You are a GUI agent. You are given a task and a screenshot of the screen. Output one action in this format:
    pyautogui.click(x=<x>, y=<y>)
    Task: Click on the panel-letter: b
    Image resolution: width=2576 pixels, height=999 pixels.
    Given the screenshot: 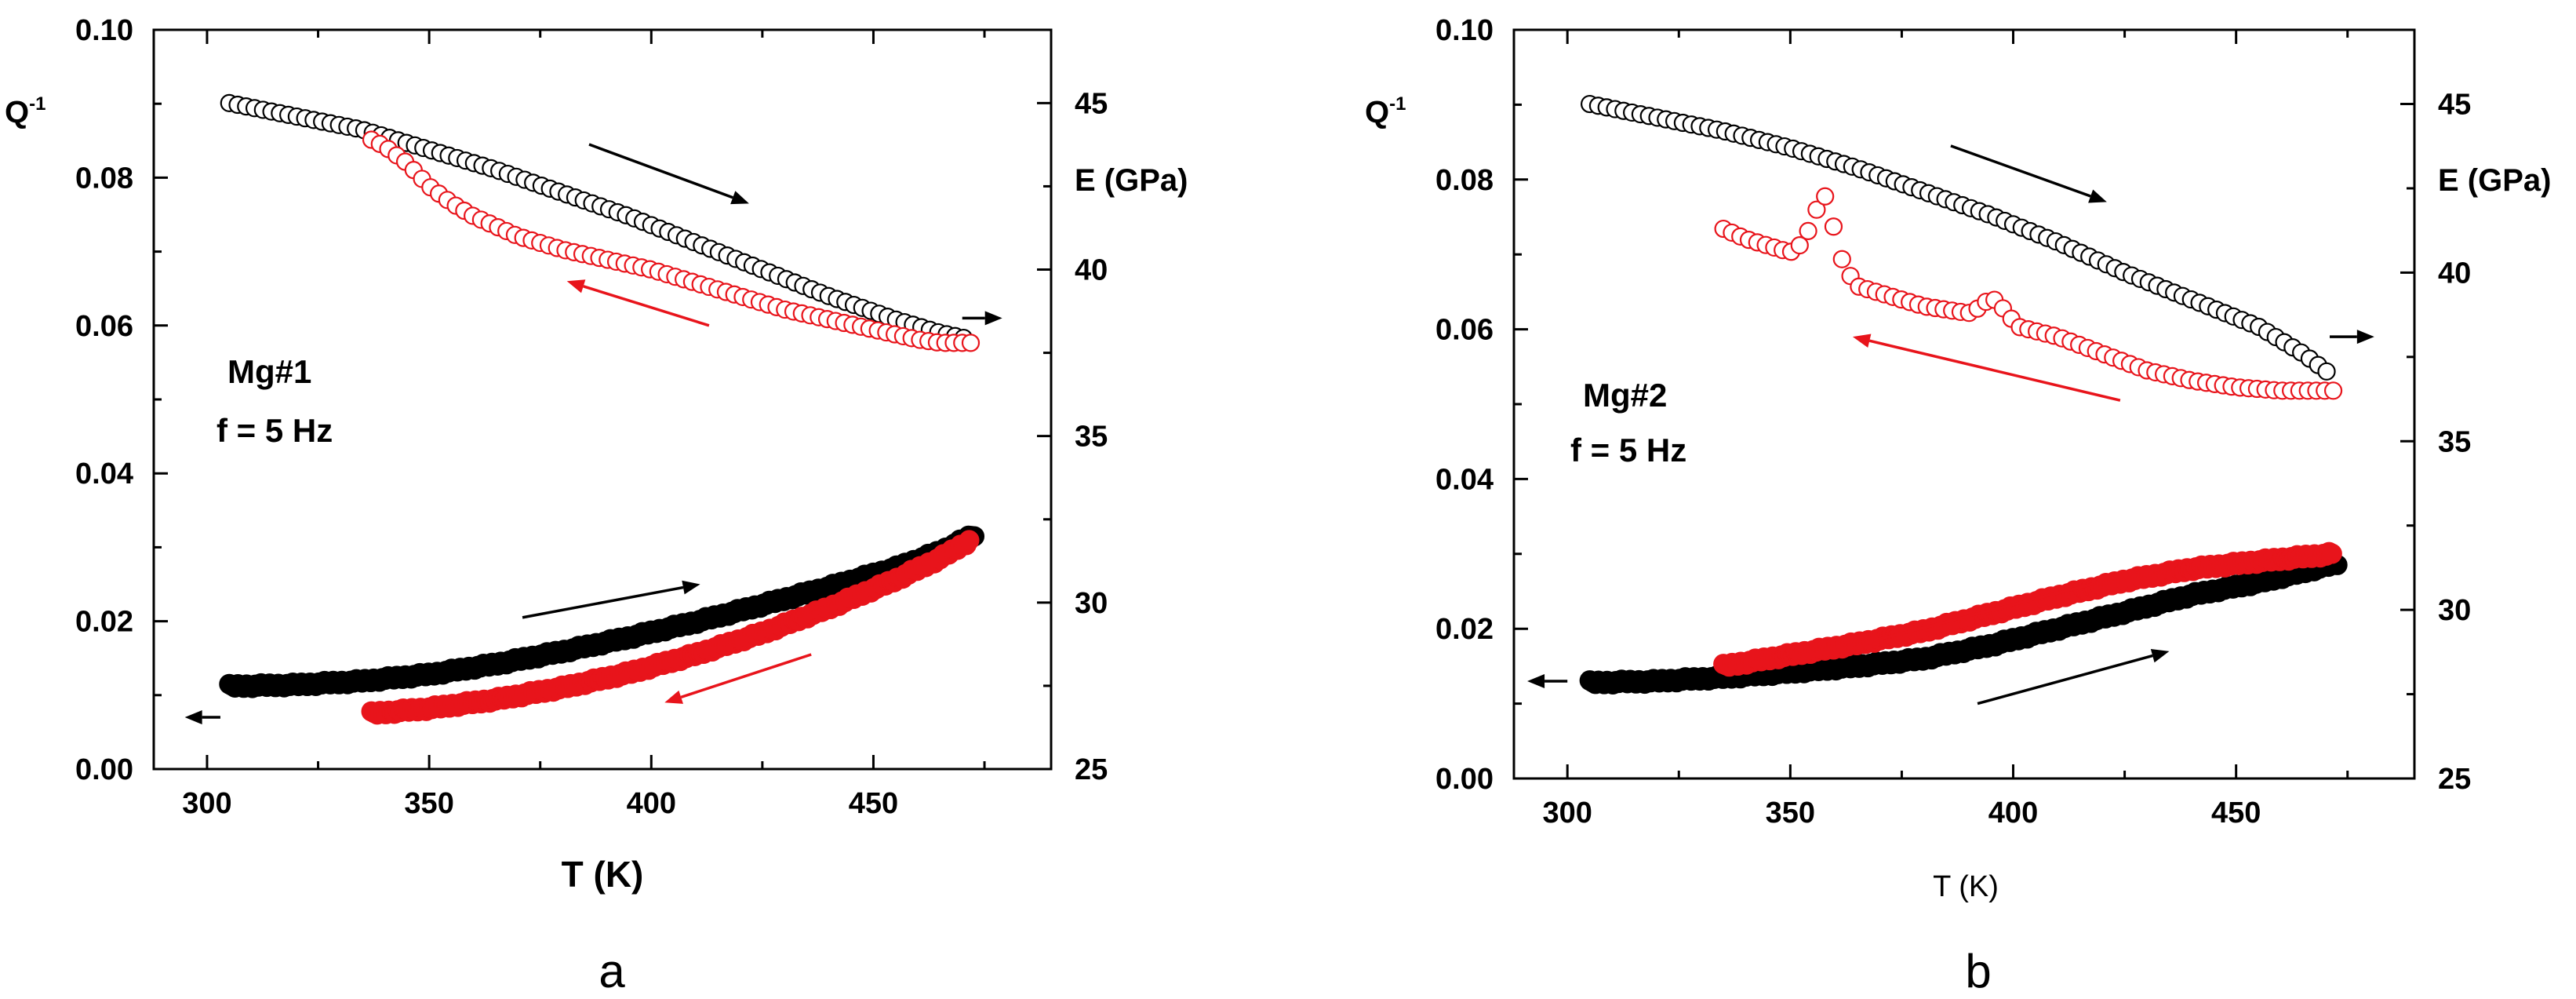 What is the action you would take?
    pyautogui.click(x=1978, y=971)
    